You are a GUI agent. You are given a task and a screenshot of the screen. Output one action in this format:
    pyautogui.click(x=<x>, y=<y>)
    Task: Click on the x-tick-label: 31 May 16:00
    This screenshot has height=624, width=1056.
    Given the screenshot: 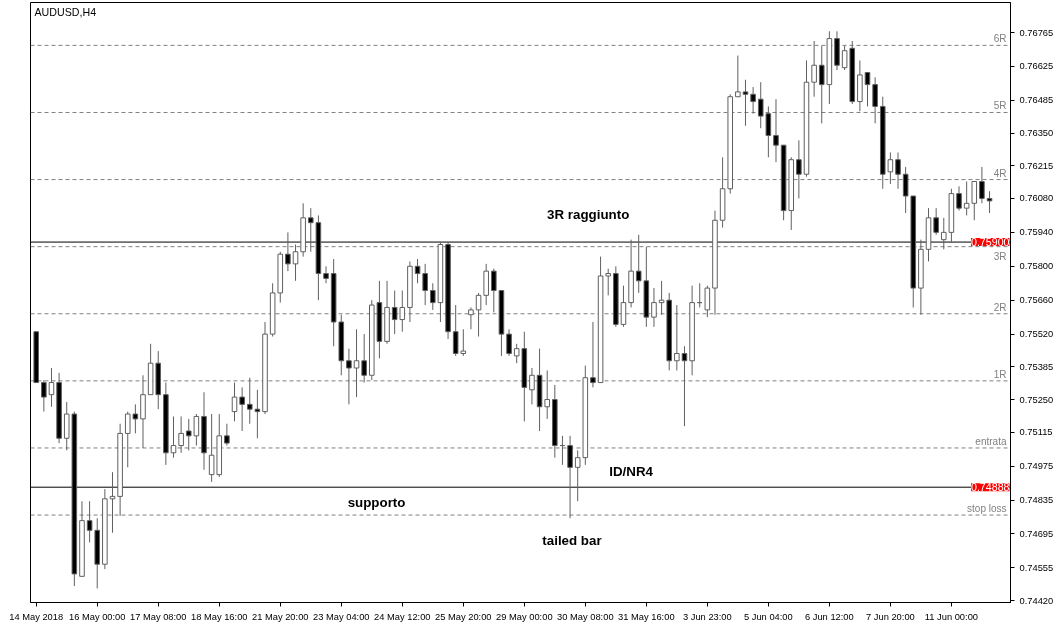 What is the action you would take?
    pyautogui.click(x=646, y=616)
    